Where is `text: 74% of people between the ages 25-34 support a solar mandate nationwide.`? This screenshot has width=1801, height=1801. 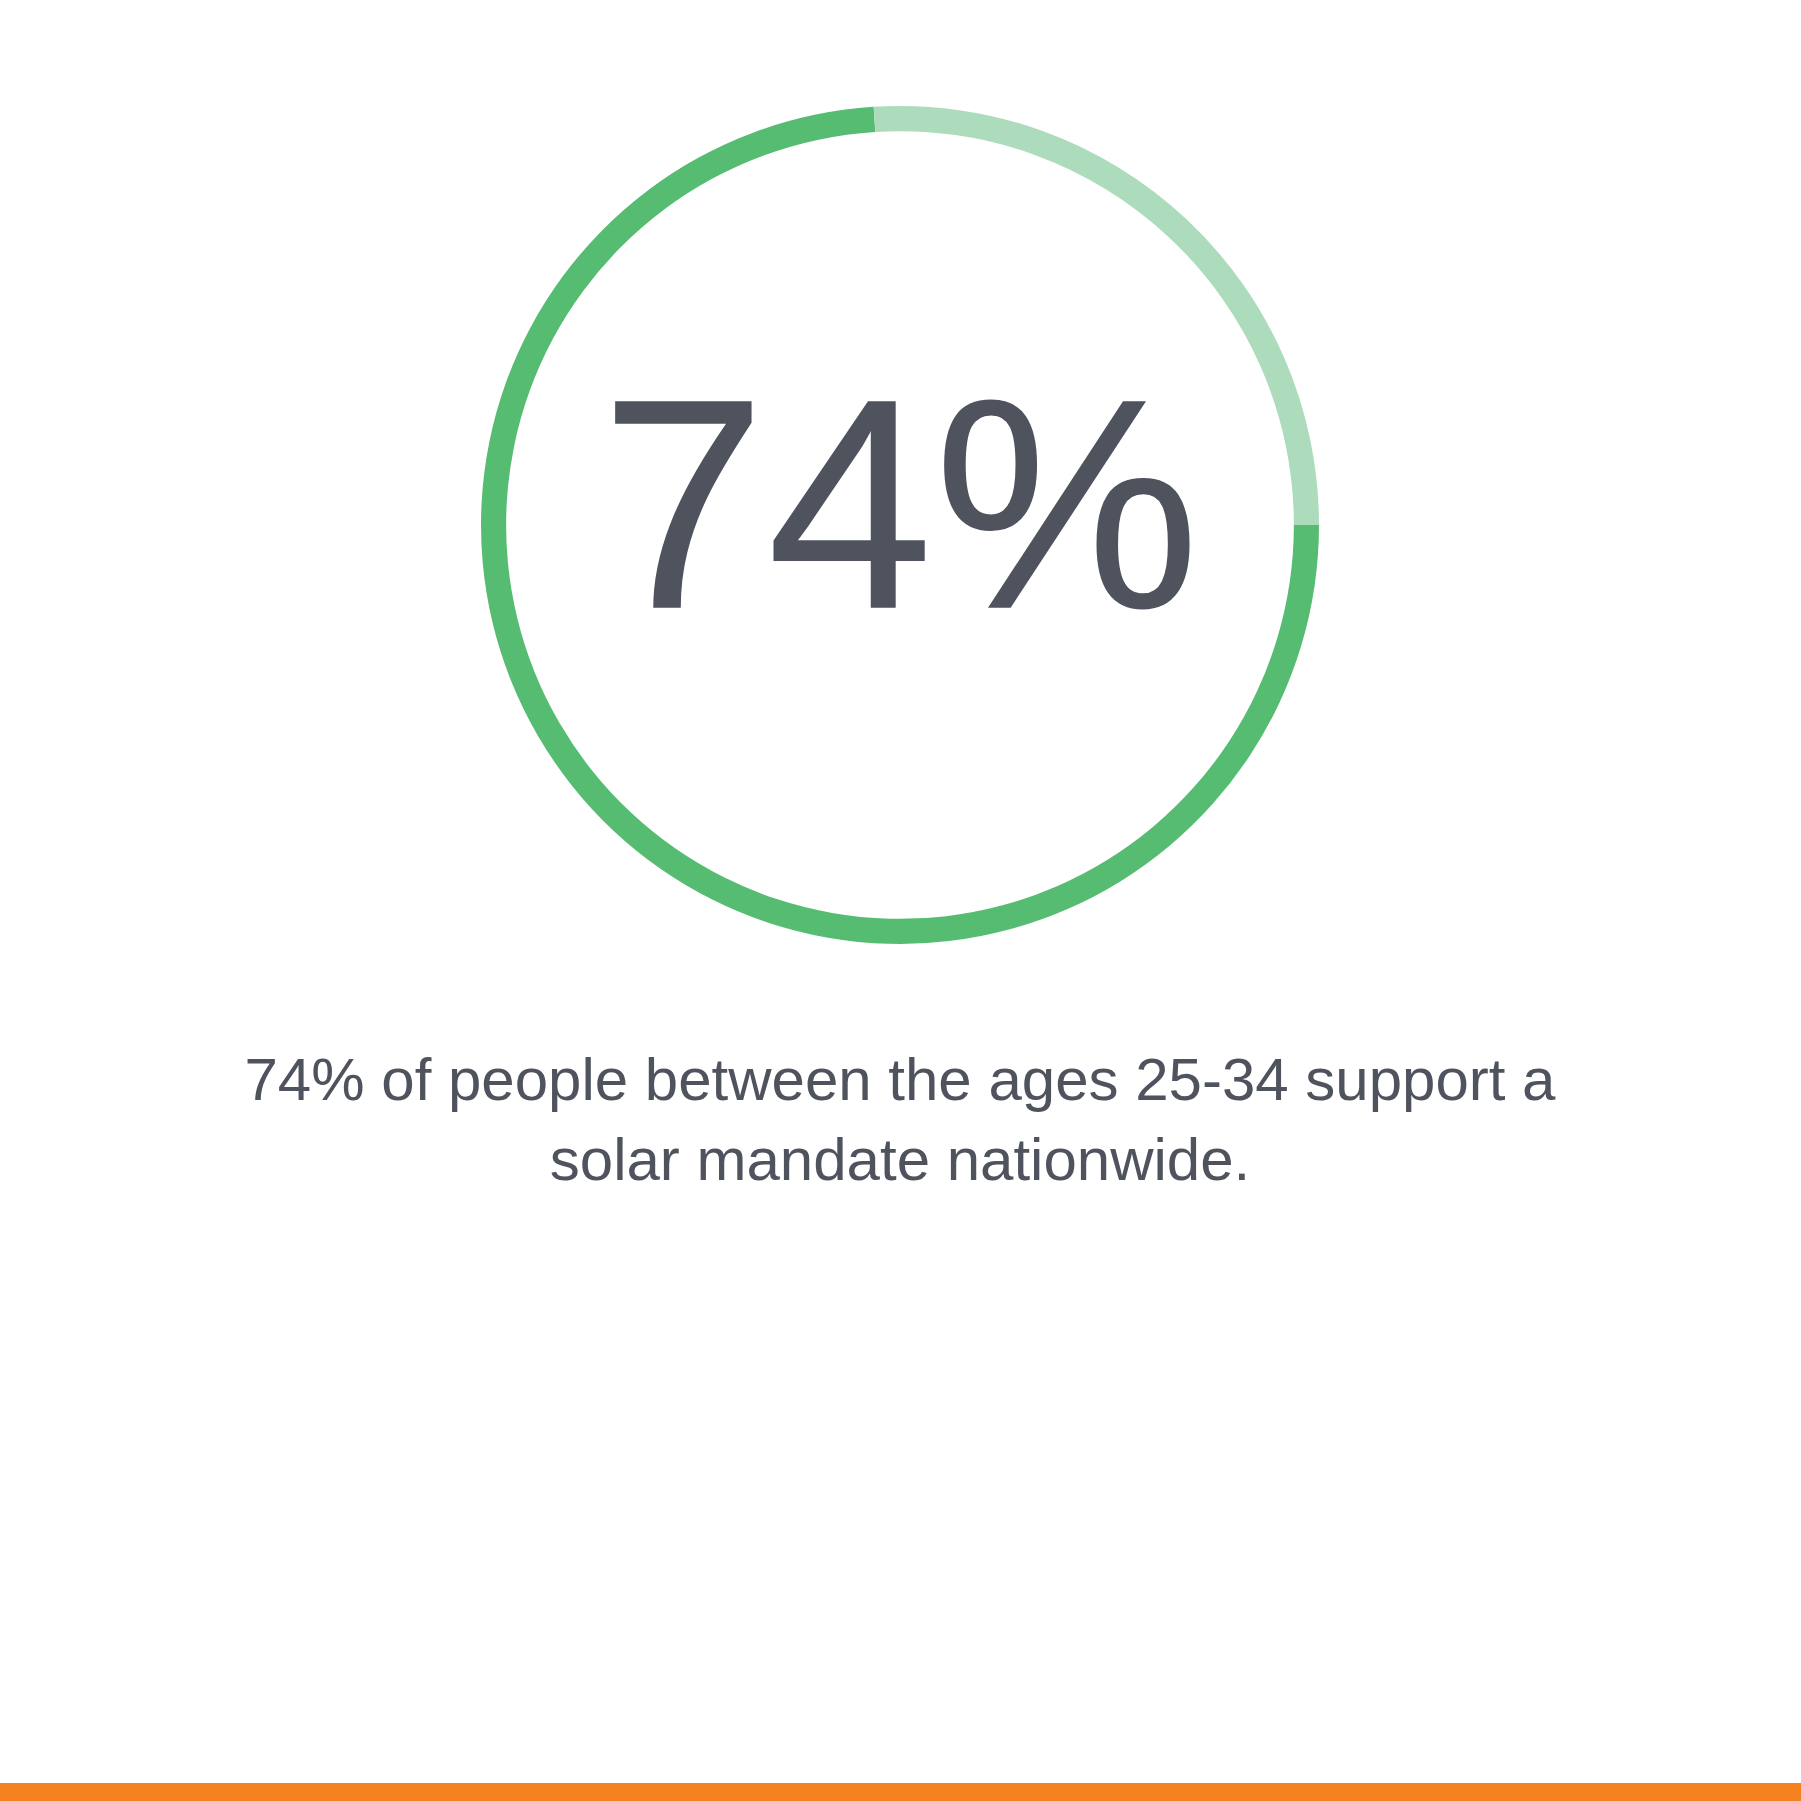 text: 74% of people between the ages 25-34 support a solar mandate nationwide. is located at coordinates (900, 1120).